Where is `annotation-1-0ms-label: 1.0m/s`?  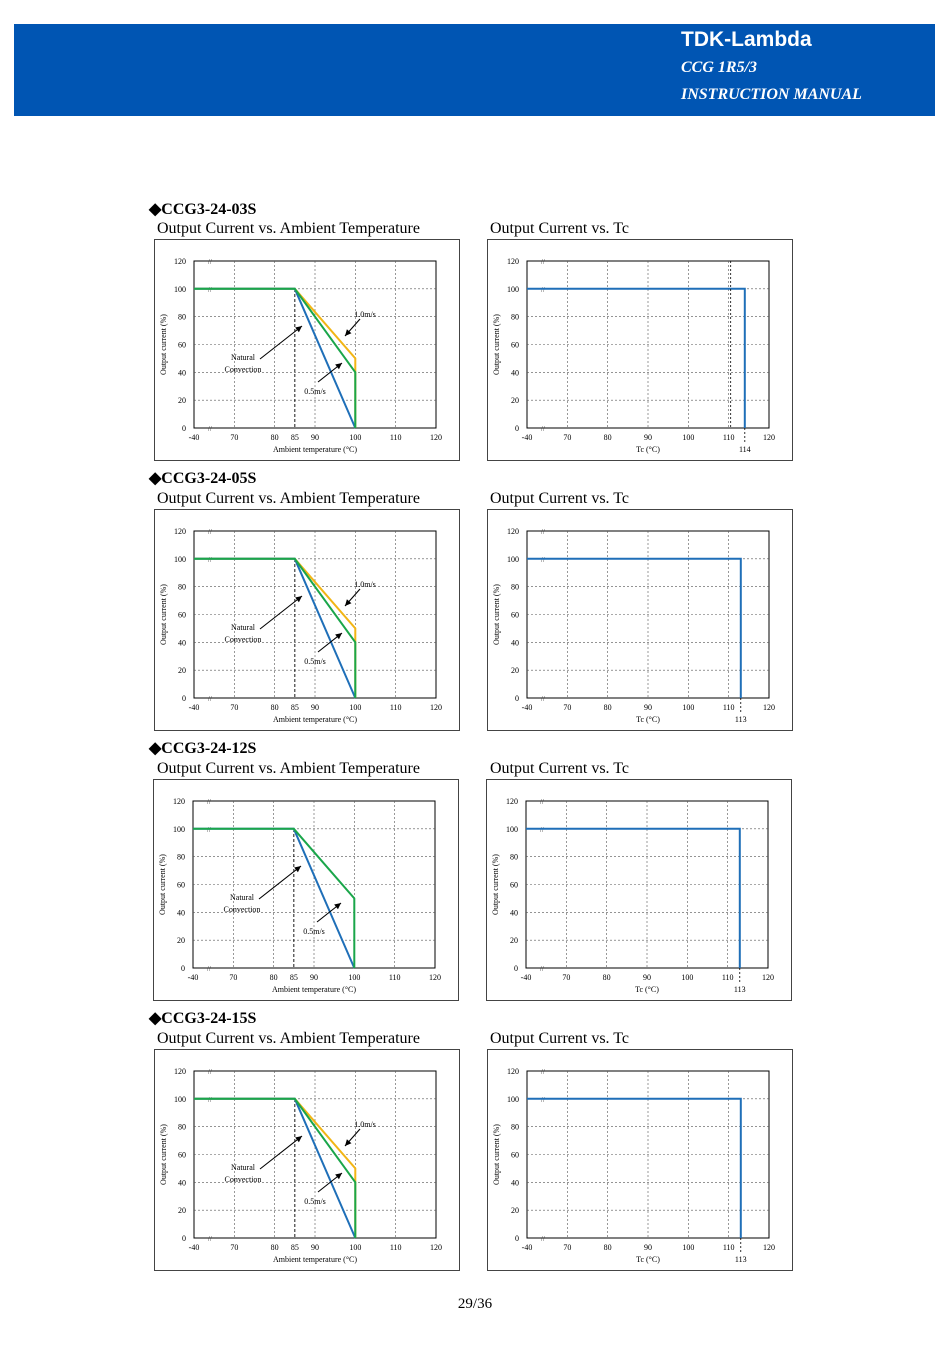 annotation-1-0ms-label: 1.0m/s is located at coordinates (365, 1124).